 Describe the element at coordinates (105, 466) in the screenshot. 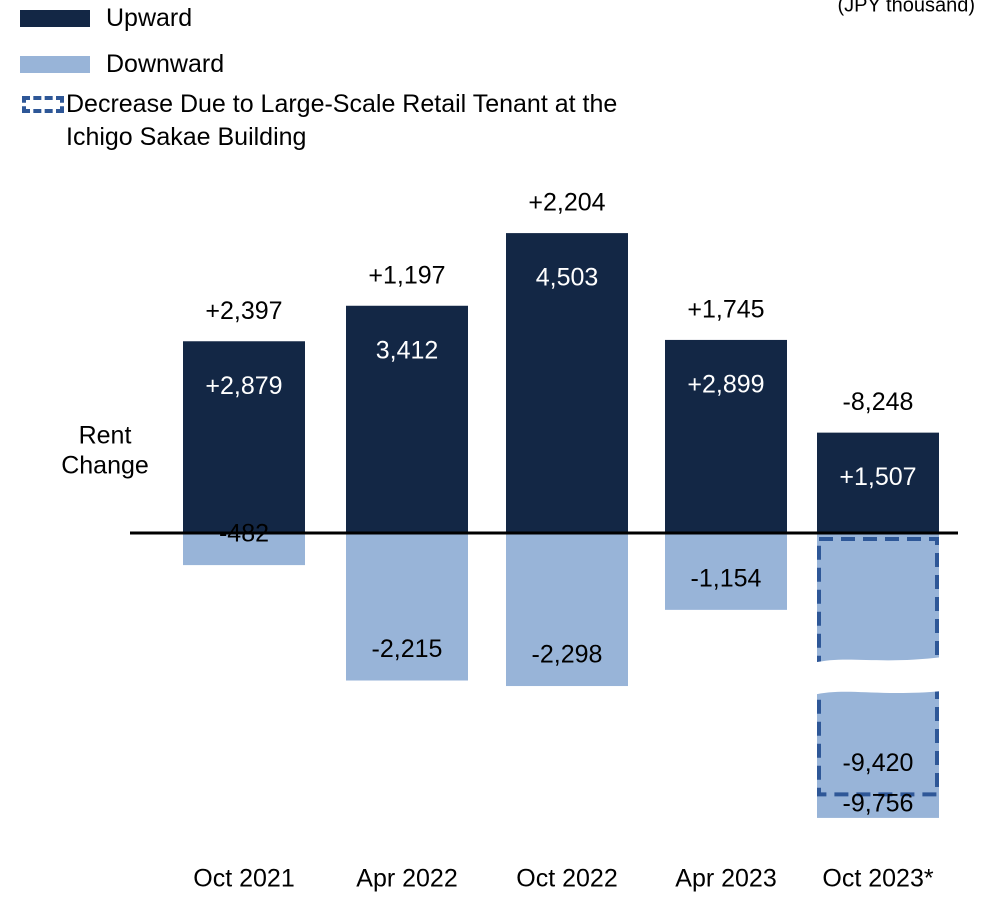

I see `y-axis-label: Change` at that location.